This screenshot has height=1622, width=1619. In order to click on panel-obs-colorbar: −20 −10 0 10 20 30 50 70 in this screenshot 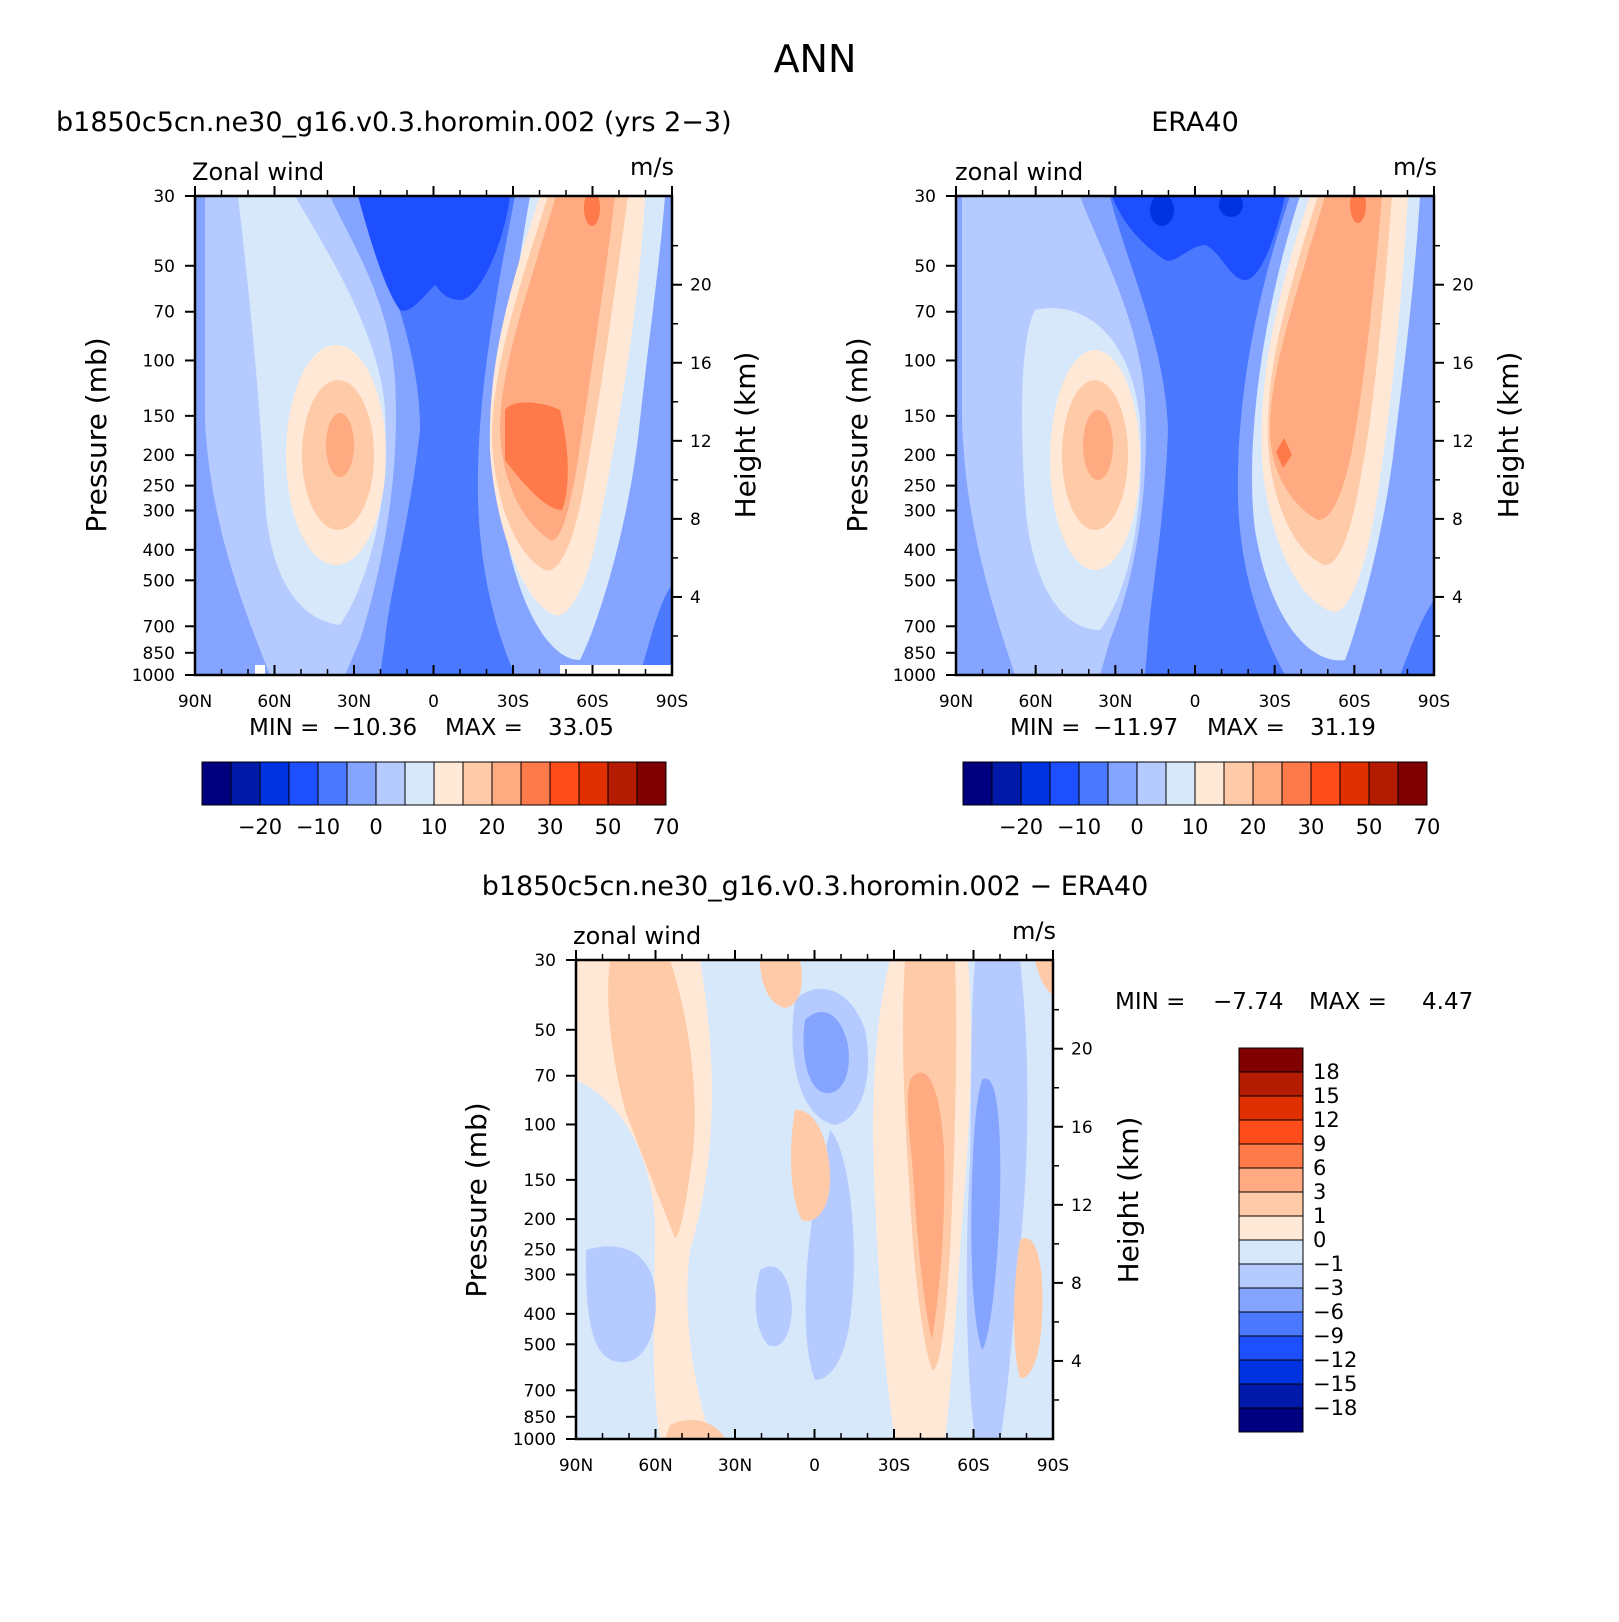, I will do `click(1201, 800)`.